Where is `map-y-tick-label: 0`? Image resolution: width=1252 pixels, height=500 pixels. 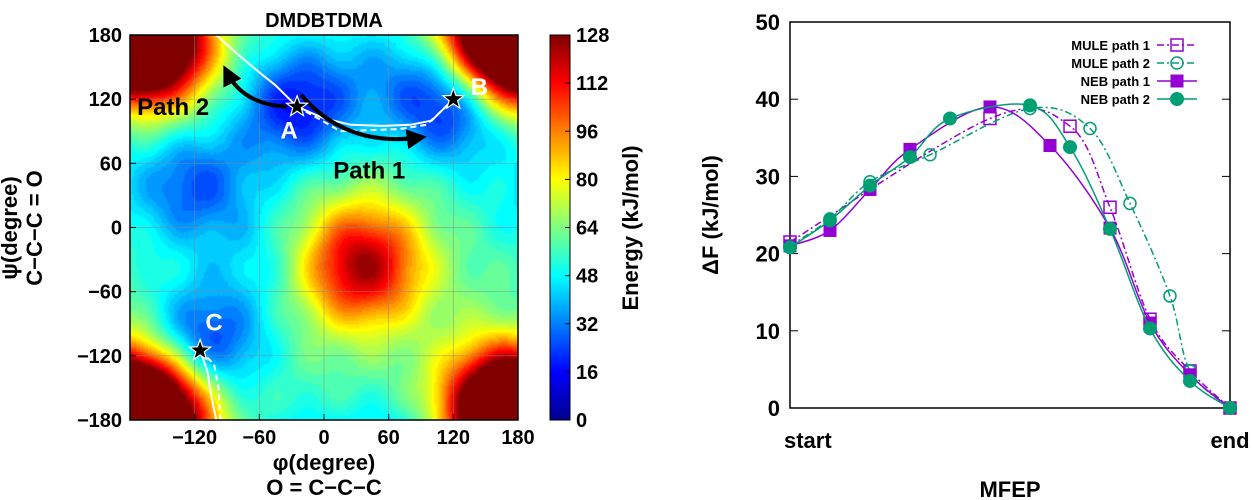
map-y-tick-label: 0 is located at coordinates (116, 229).